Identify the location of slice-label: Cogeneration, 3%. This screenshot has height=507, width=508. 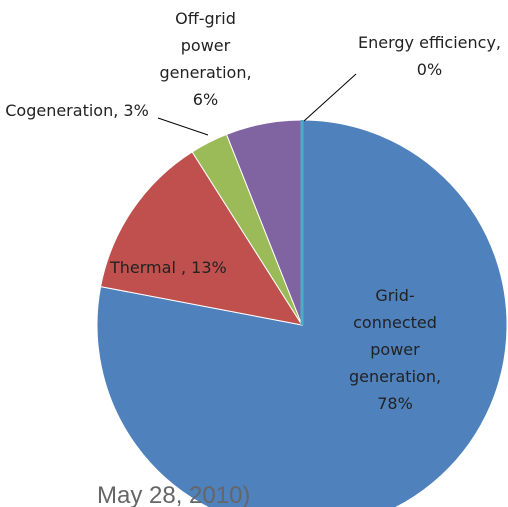
(77, 110).